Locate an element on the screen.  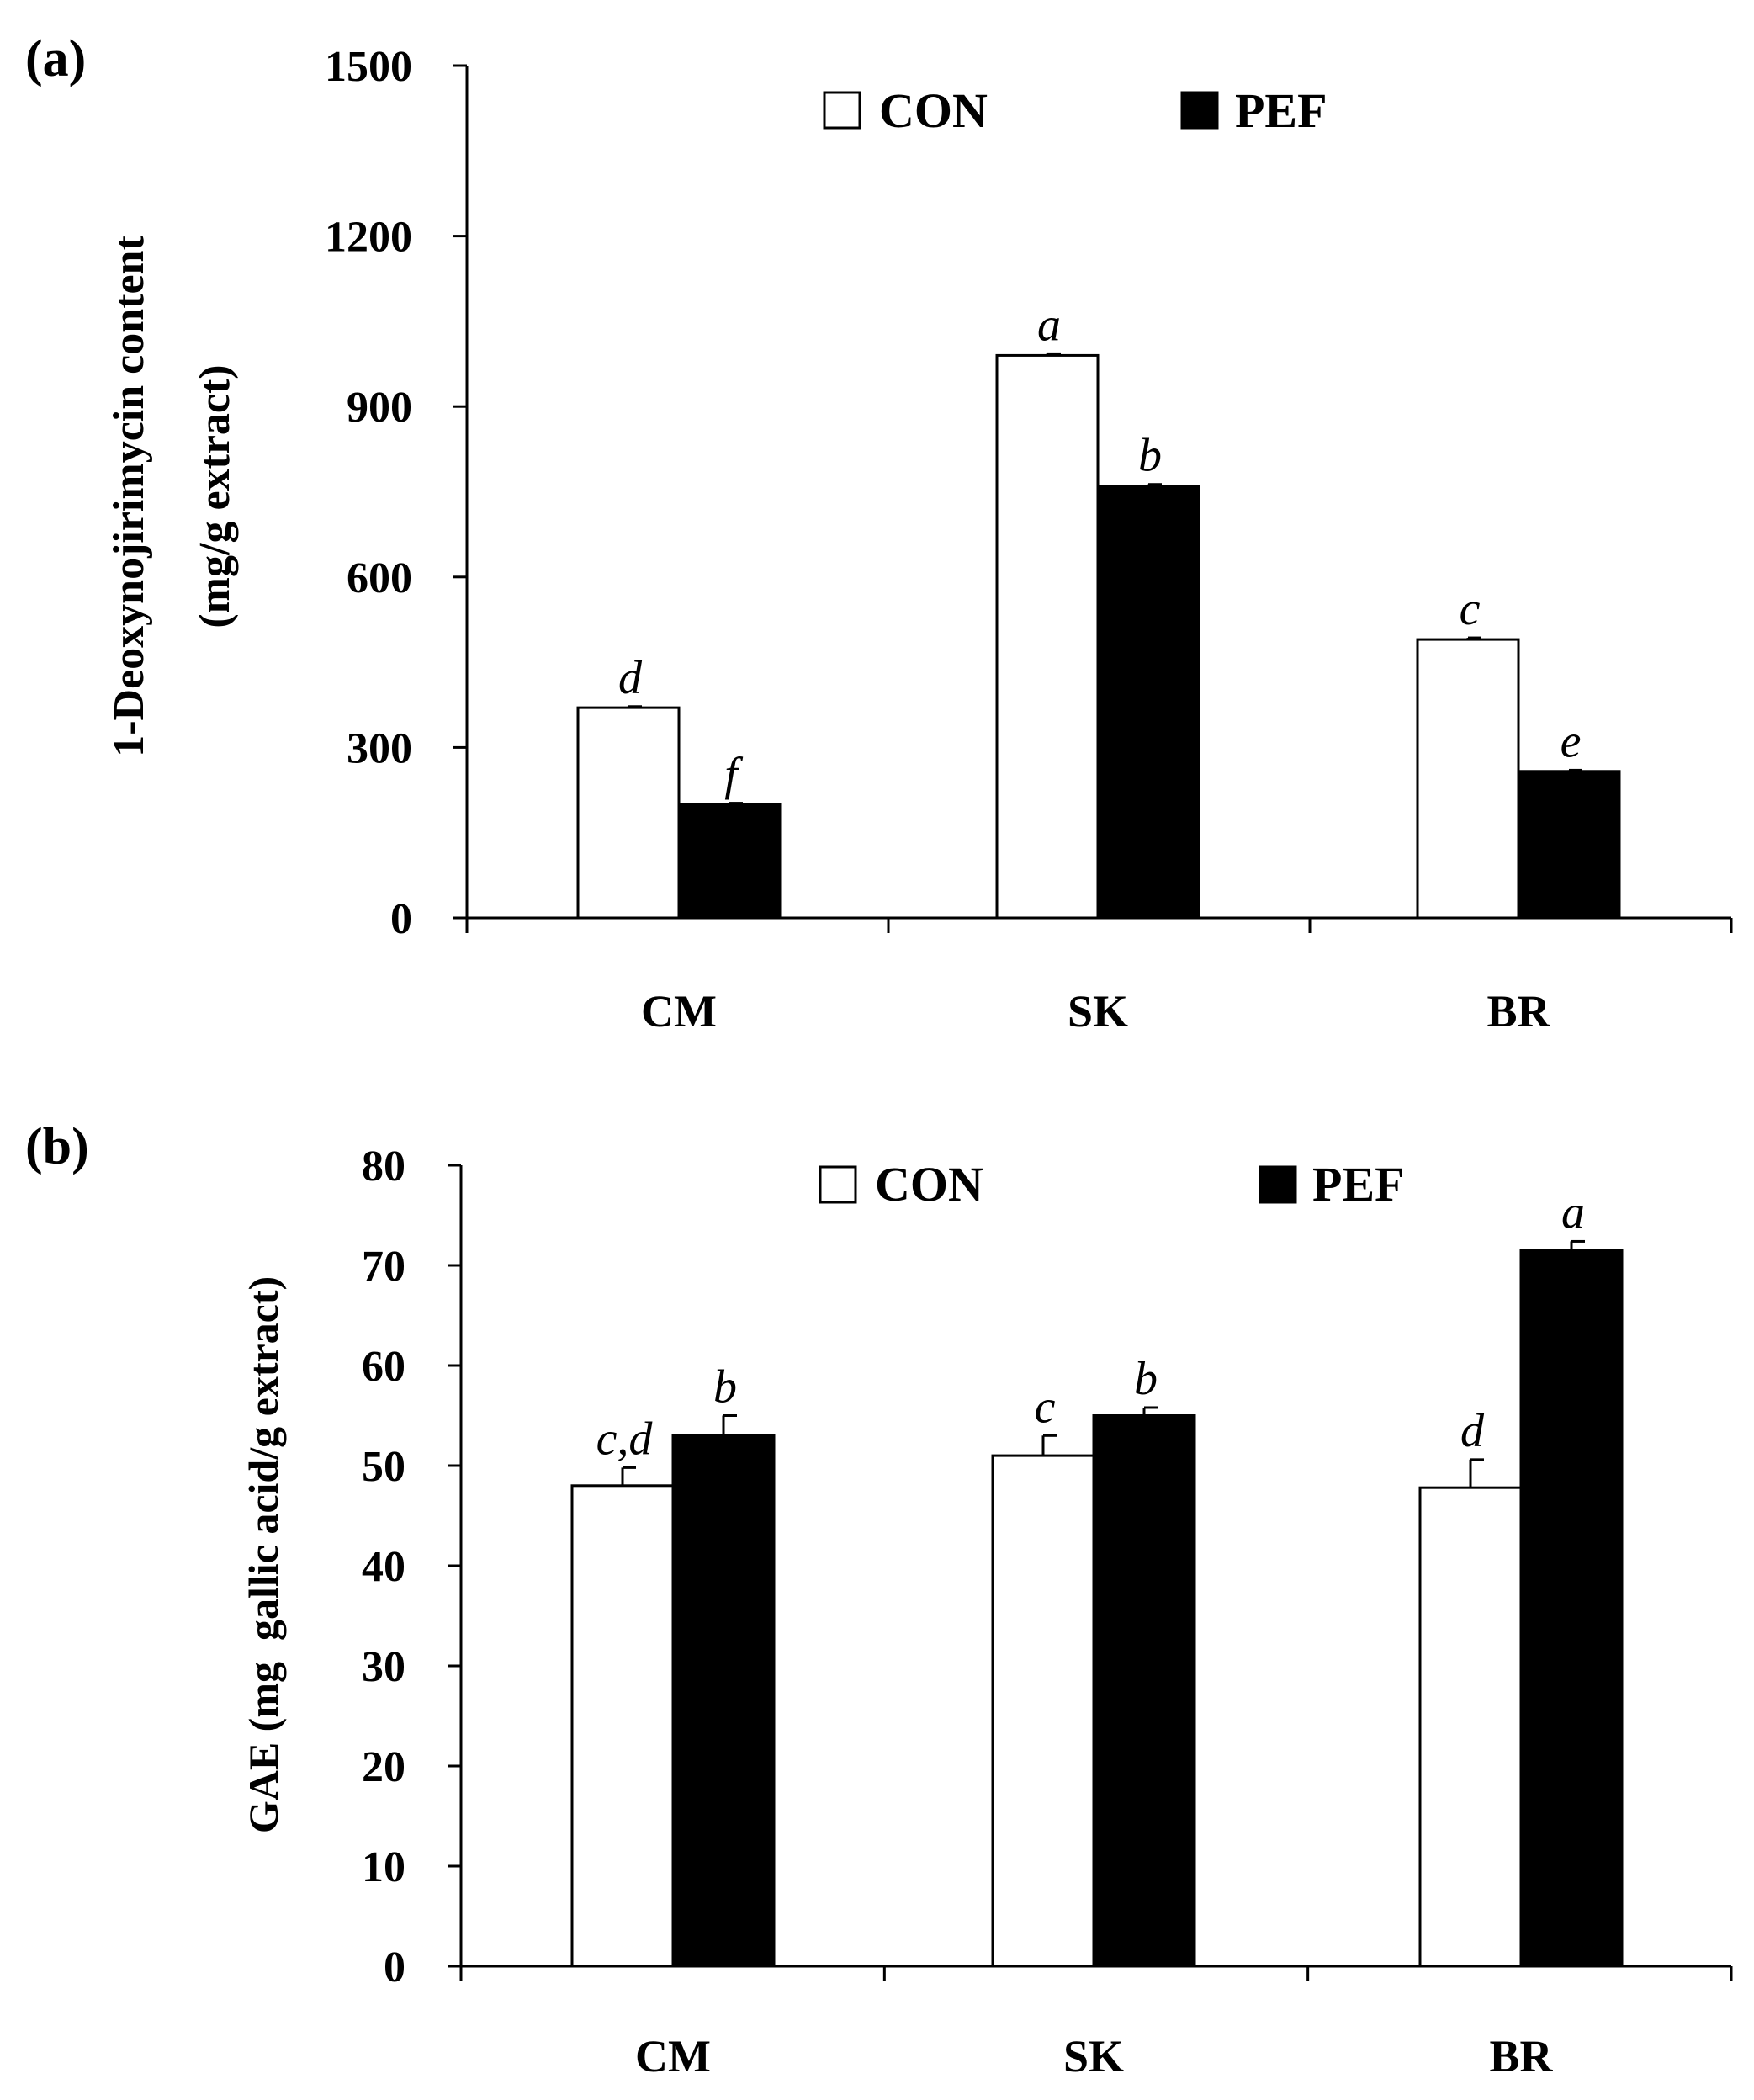
y-tick-label: 60 is located at coordinates (384, 1367).